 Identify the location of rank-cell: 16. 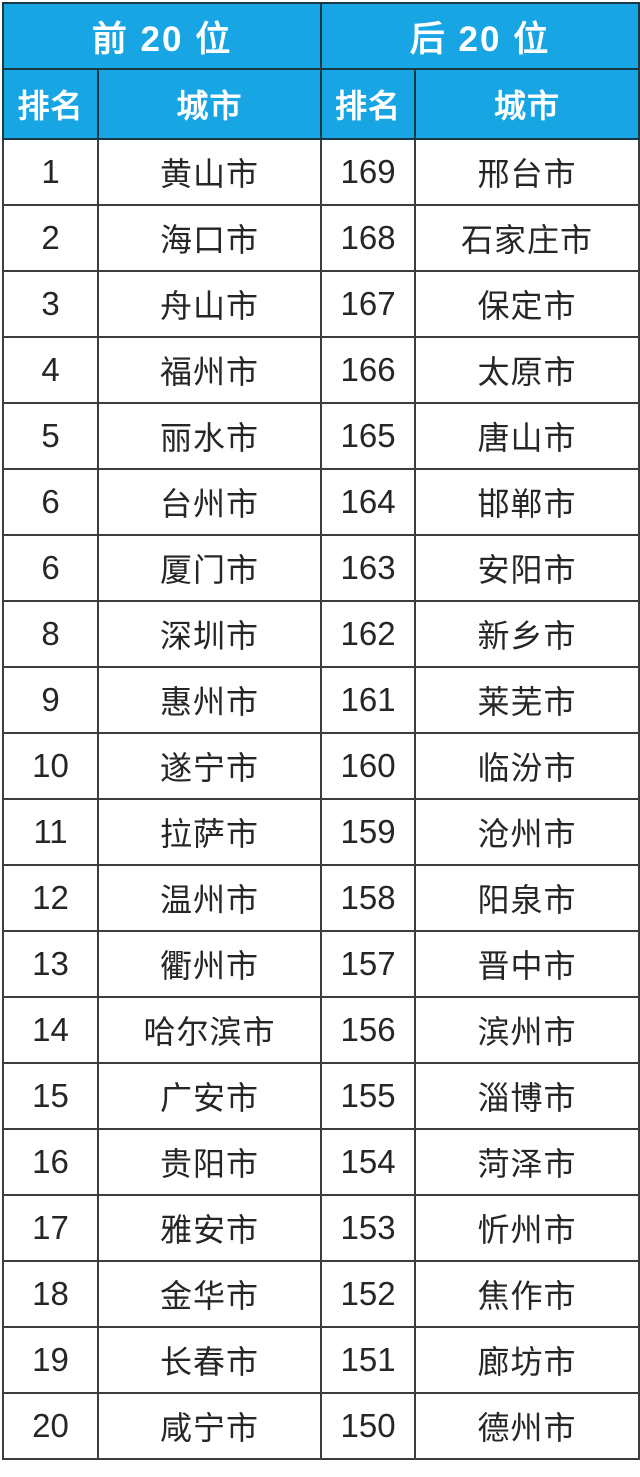
(50, 1162).